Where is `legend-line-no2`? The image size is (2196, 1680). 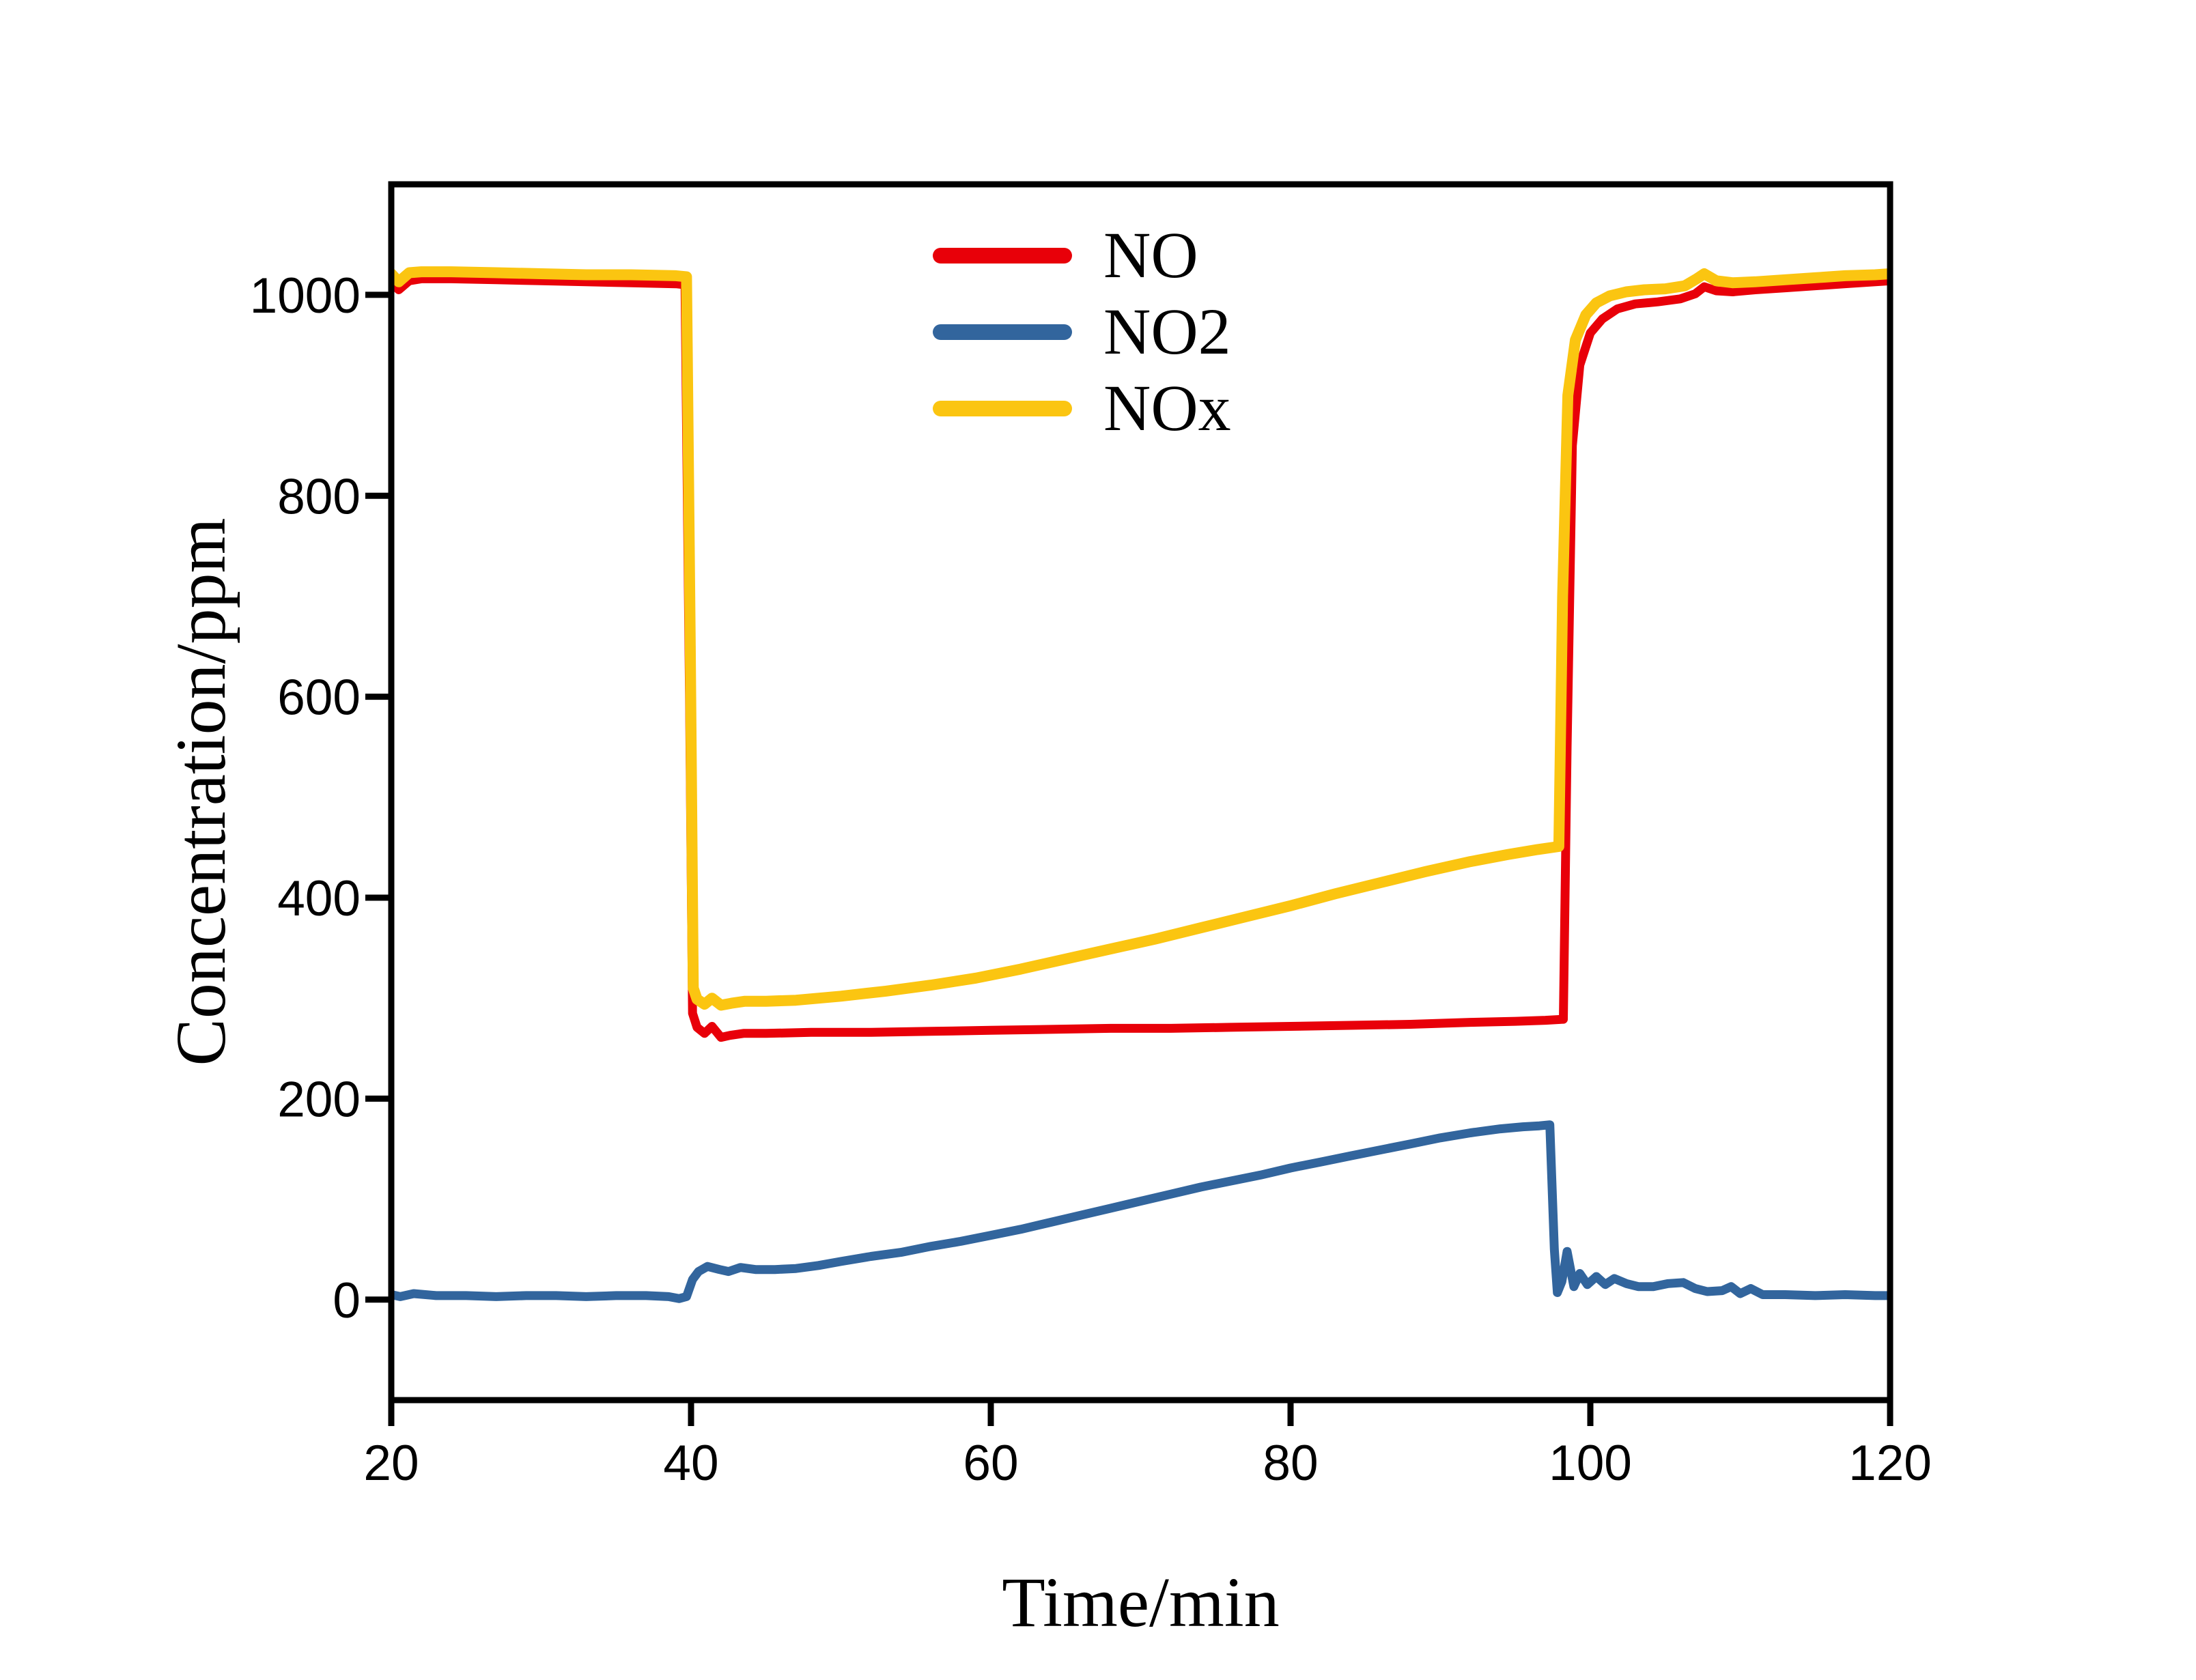 legend-line-no2 is located at coordinates (1003, 332).